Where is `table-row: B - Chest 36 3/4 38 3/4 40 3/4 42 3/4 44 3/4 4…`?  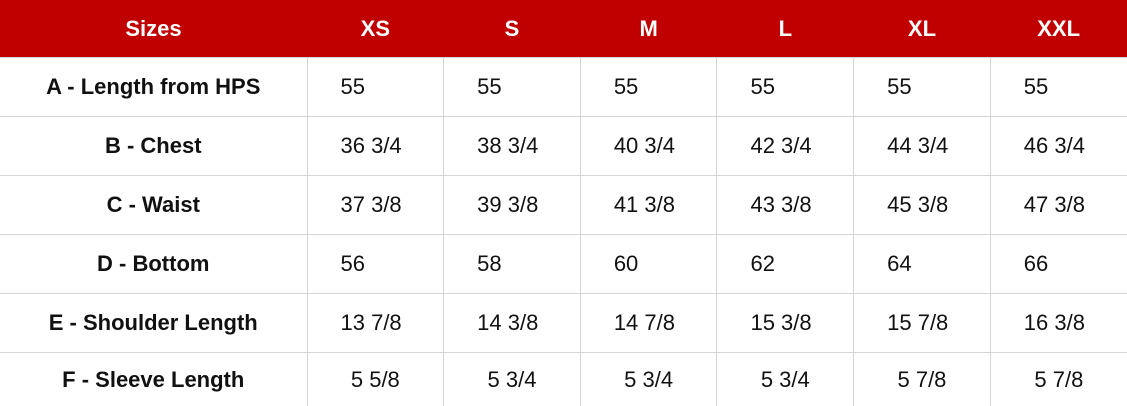
table-row: B - Chest 36 3/4 38 3/4 40 3/4 42 3/4 44 3/4 4… is located at coordinates (563, 146).